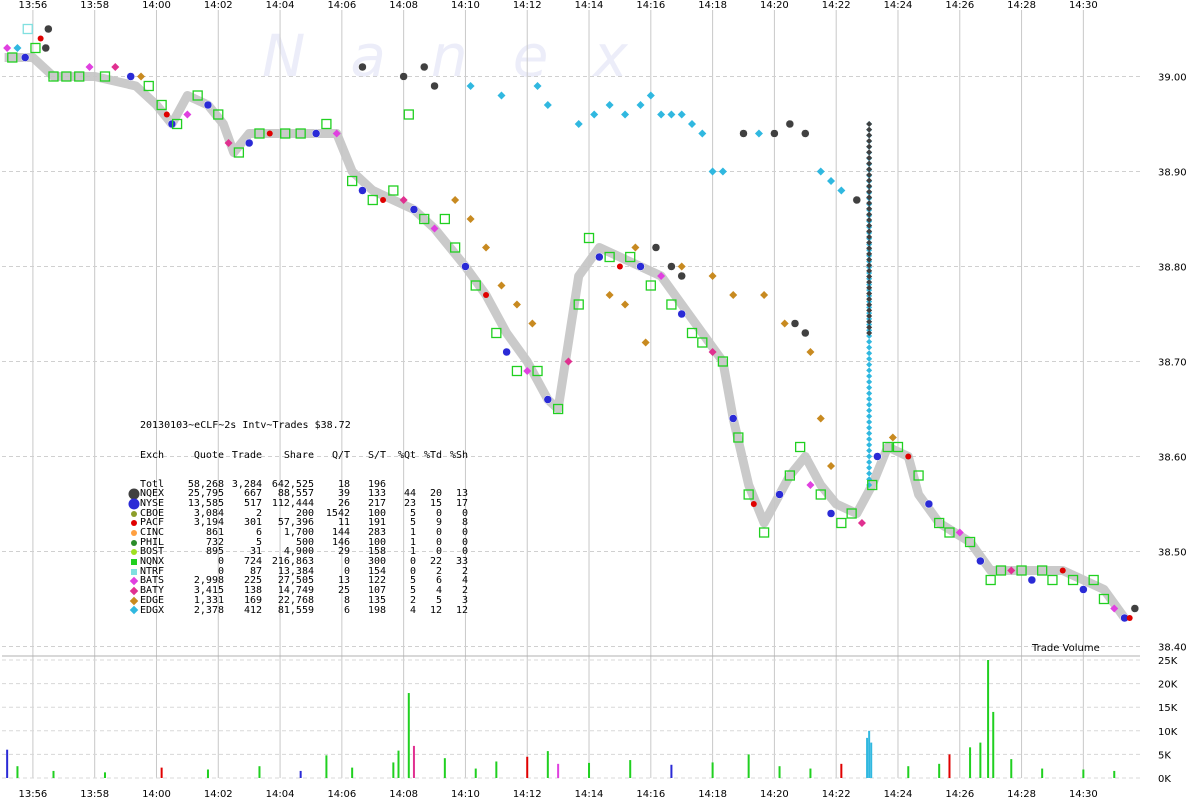  What do you see at coordinates (152, 591) in the screenshot?
I see `stats-cell-exch: BATY` at bounding box center [152, 591].